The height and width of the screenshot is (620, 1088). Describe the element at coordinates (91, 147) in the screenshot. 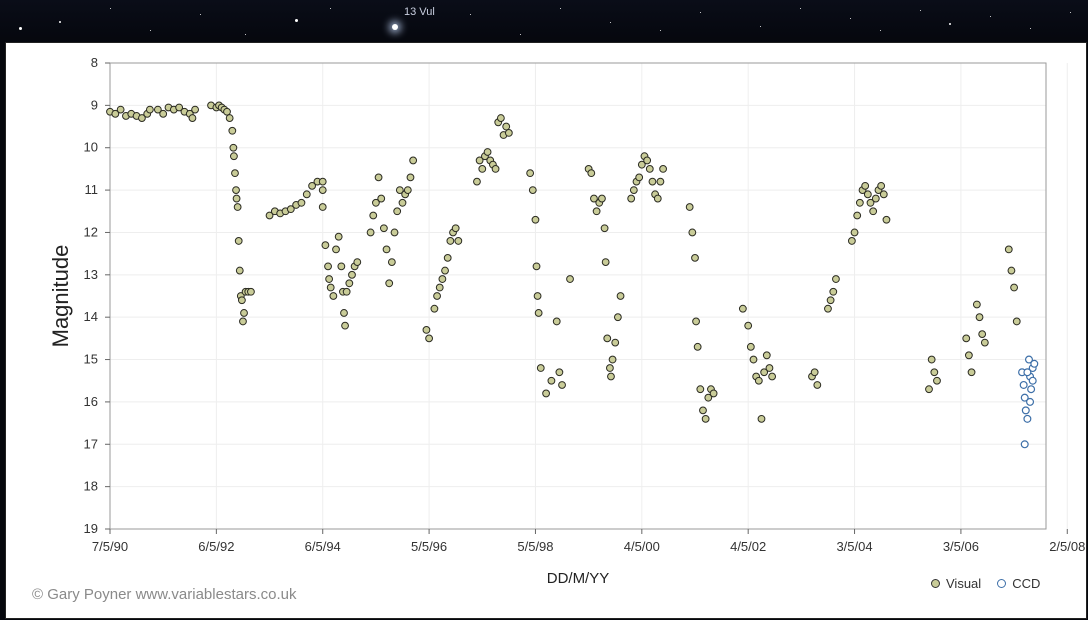

I see `y-tick-label: 10` at that location.